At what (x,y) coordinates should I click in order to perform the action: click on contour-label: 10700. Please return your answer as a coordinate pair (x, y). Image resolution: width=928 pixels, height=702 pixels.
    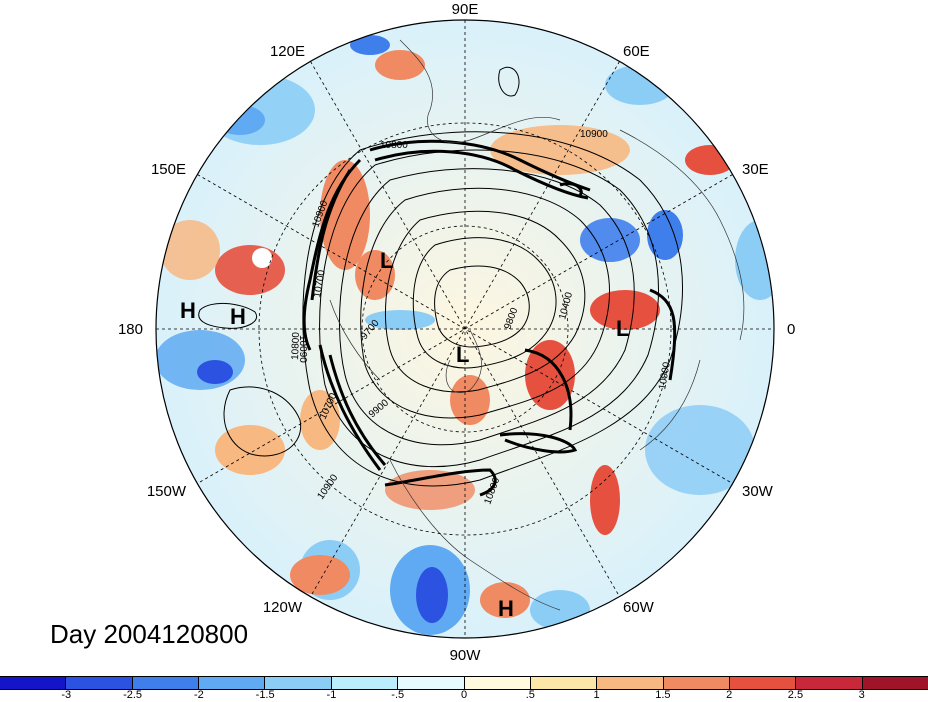
    Looking at the image, I should click on (320, 284).